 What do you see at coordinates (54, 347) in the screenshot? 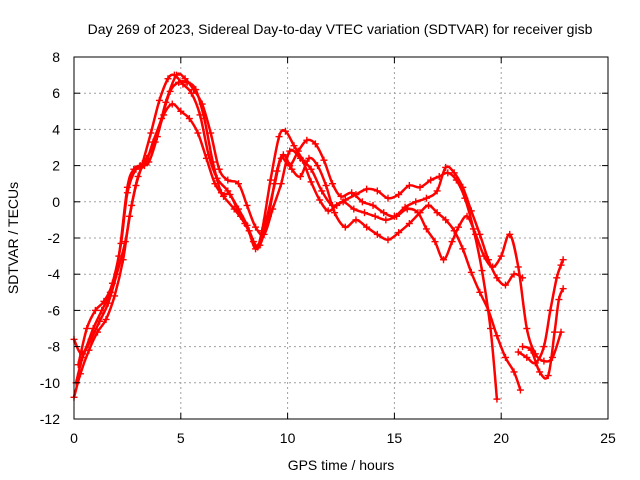
I see `y-tick-label: -8` at bounding box center [54, 347].